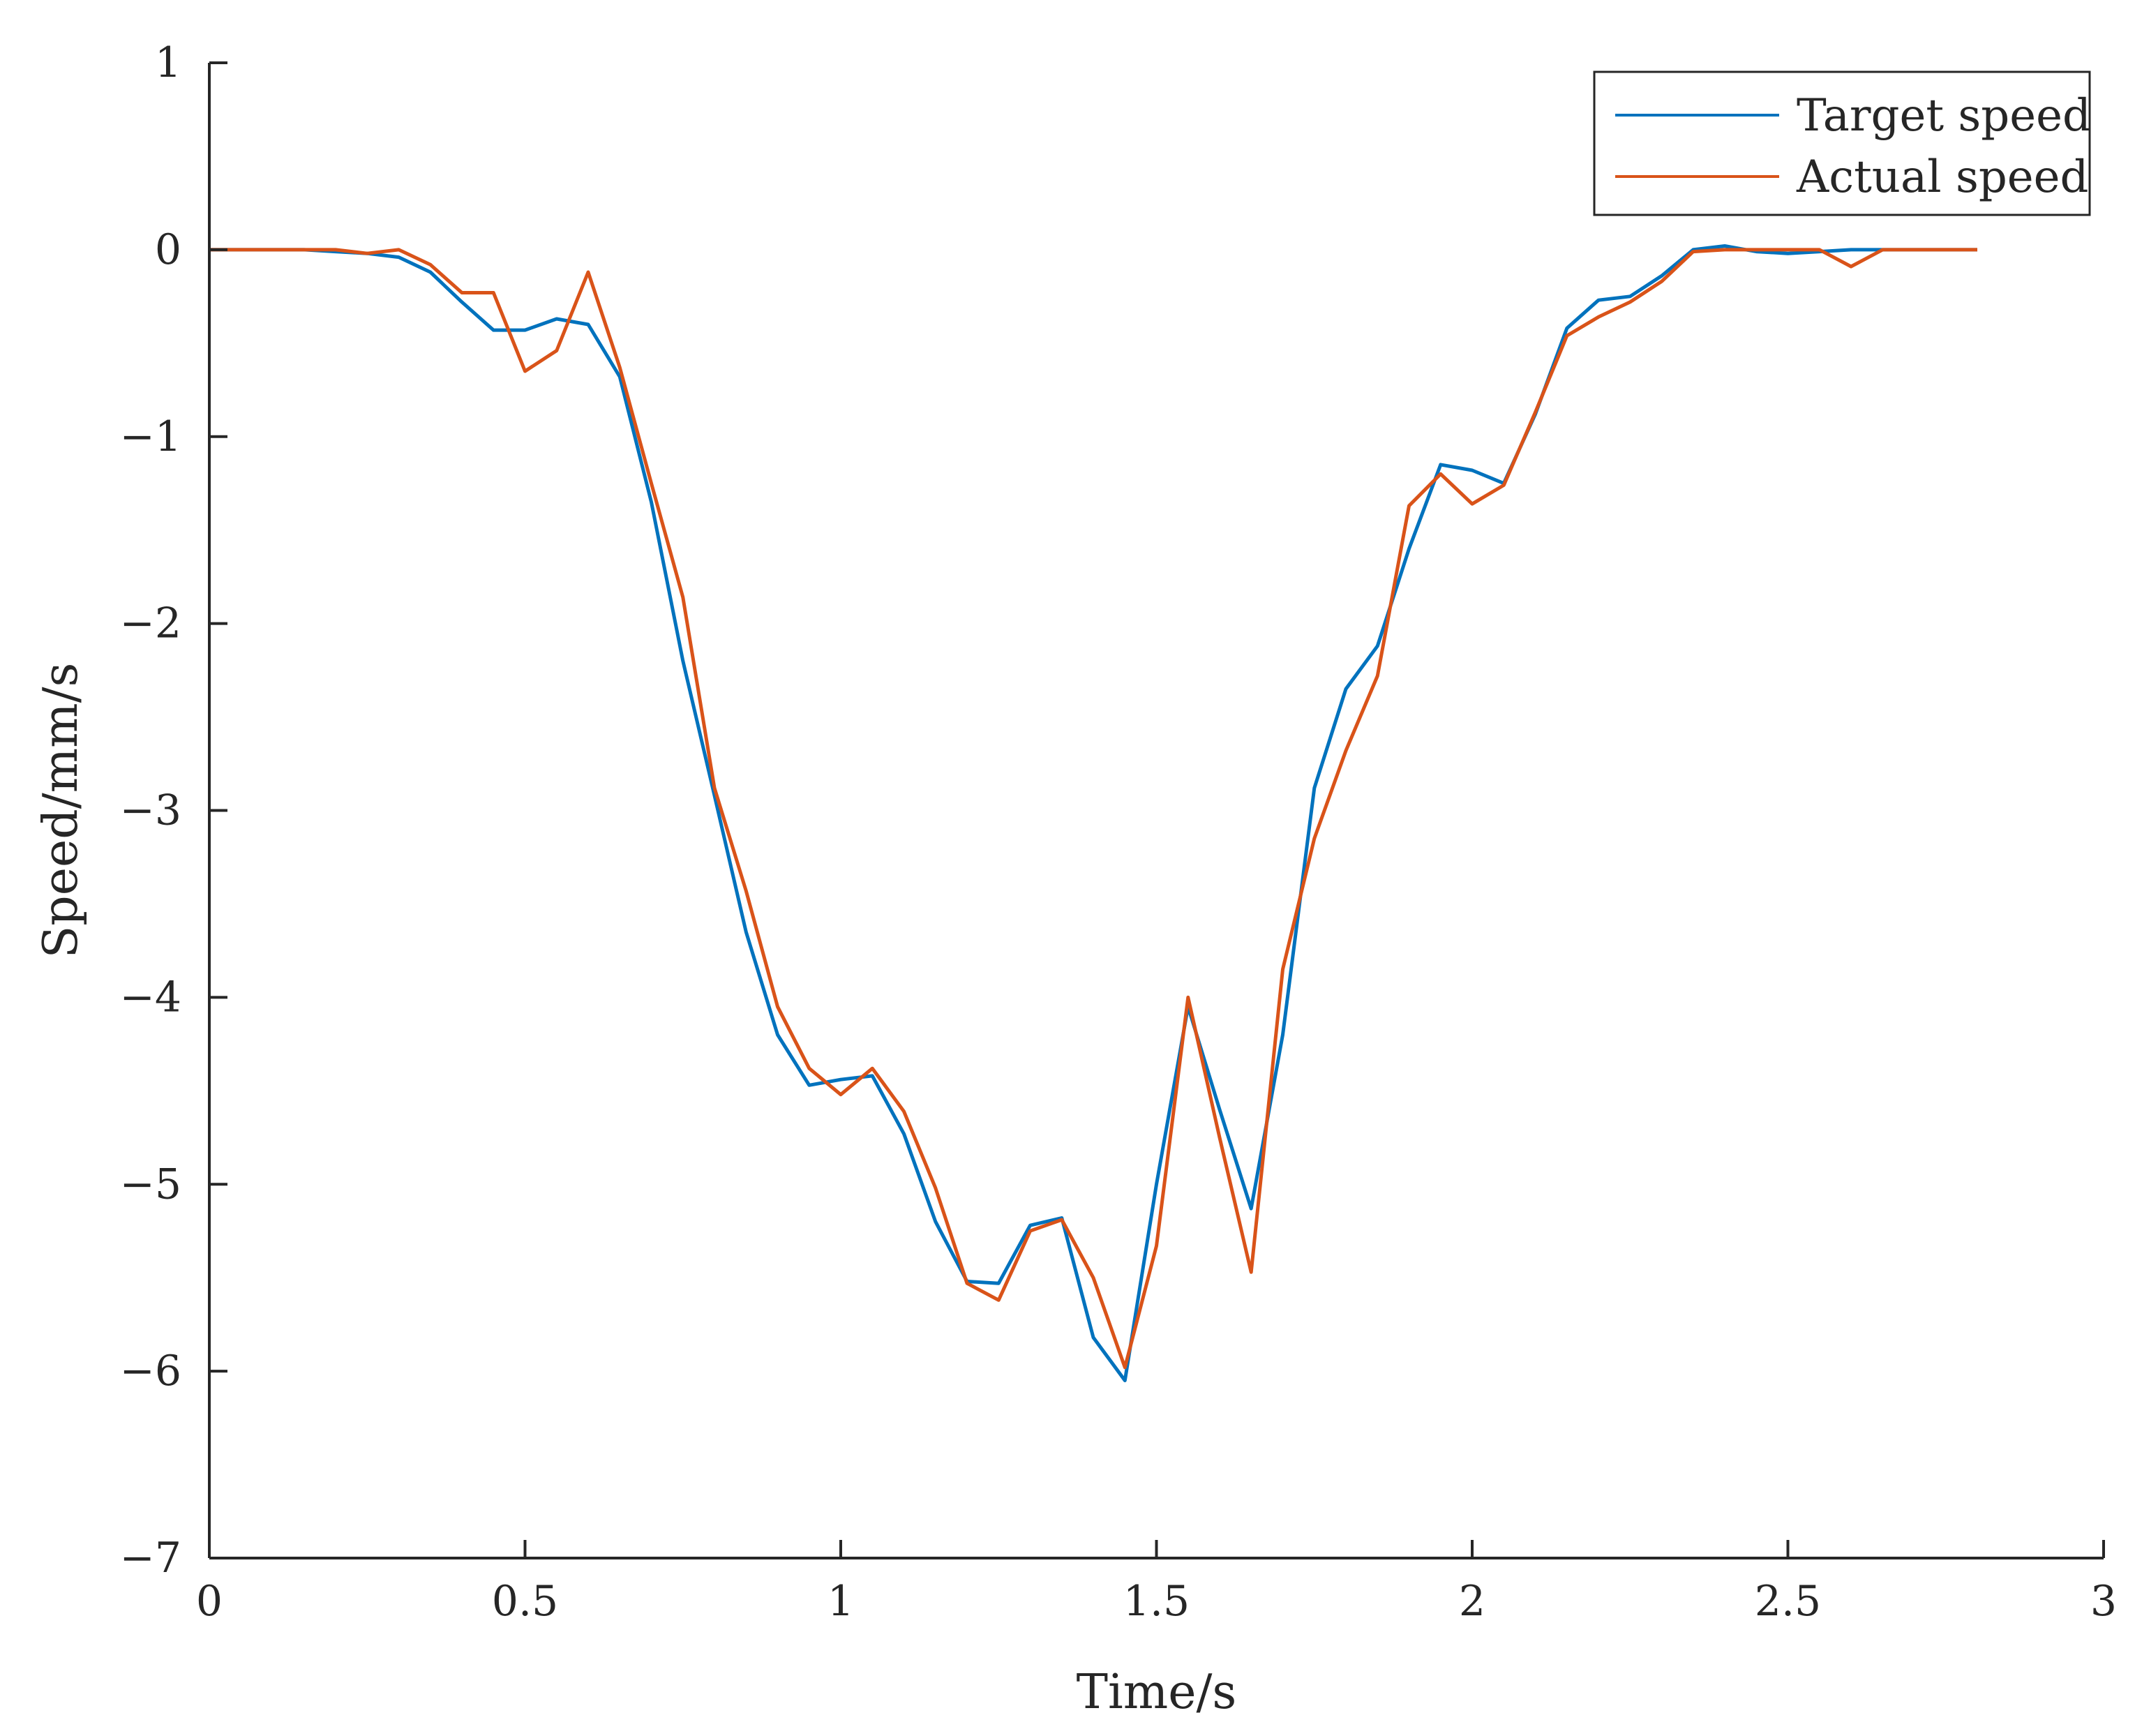 The width and height of the screenshot is (2135, 1736). Describe the element at coordinates (1942, 177) in the screenshot. I see `legend-label-actual-speed: Actual speed` at that location.